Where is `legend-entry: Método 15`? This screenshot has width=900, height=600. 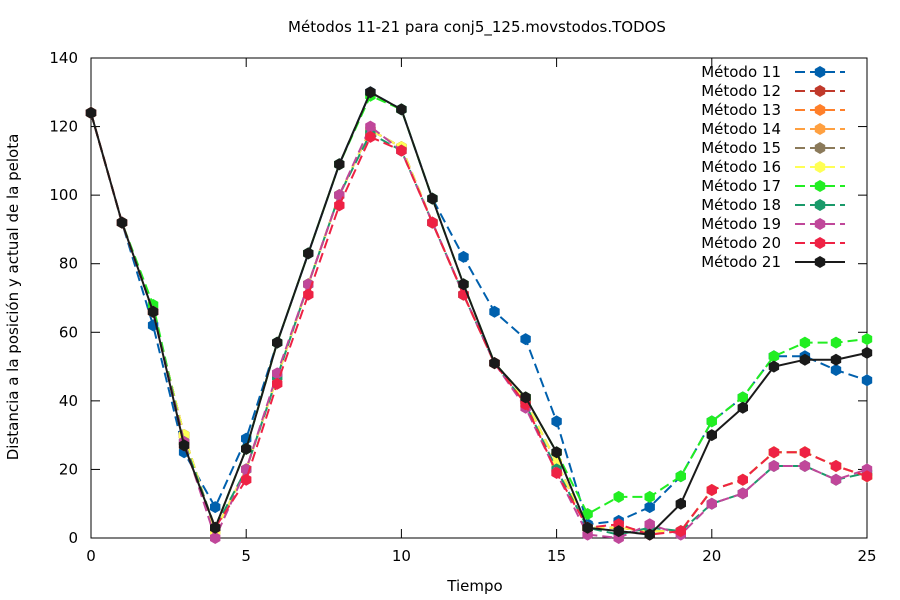
legend-entry: Método 15 is located at coordinates (773, 148).